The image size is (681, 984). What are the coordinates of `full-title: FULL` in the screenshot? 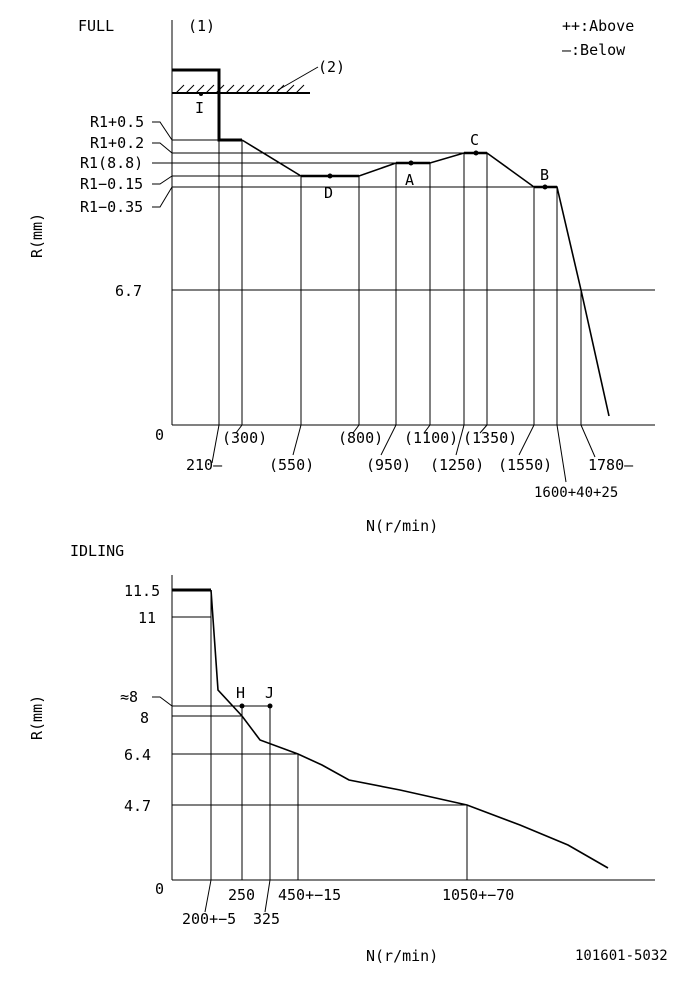 It's located at (96, 26).